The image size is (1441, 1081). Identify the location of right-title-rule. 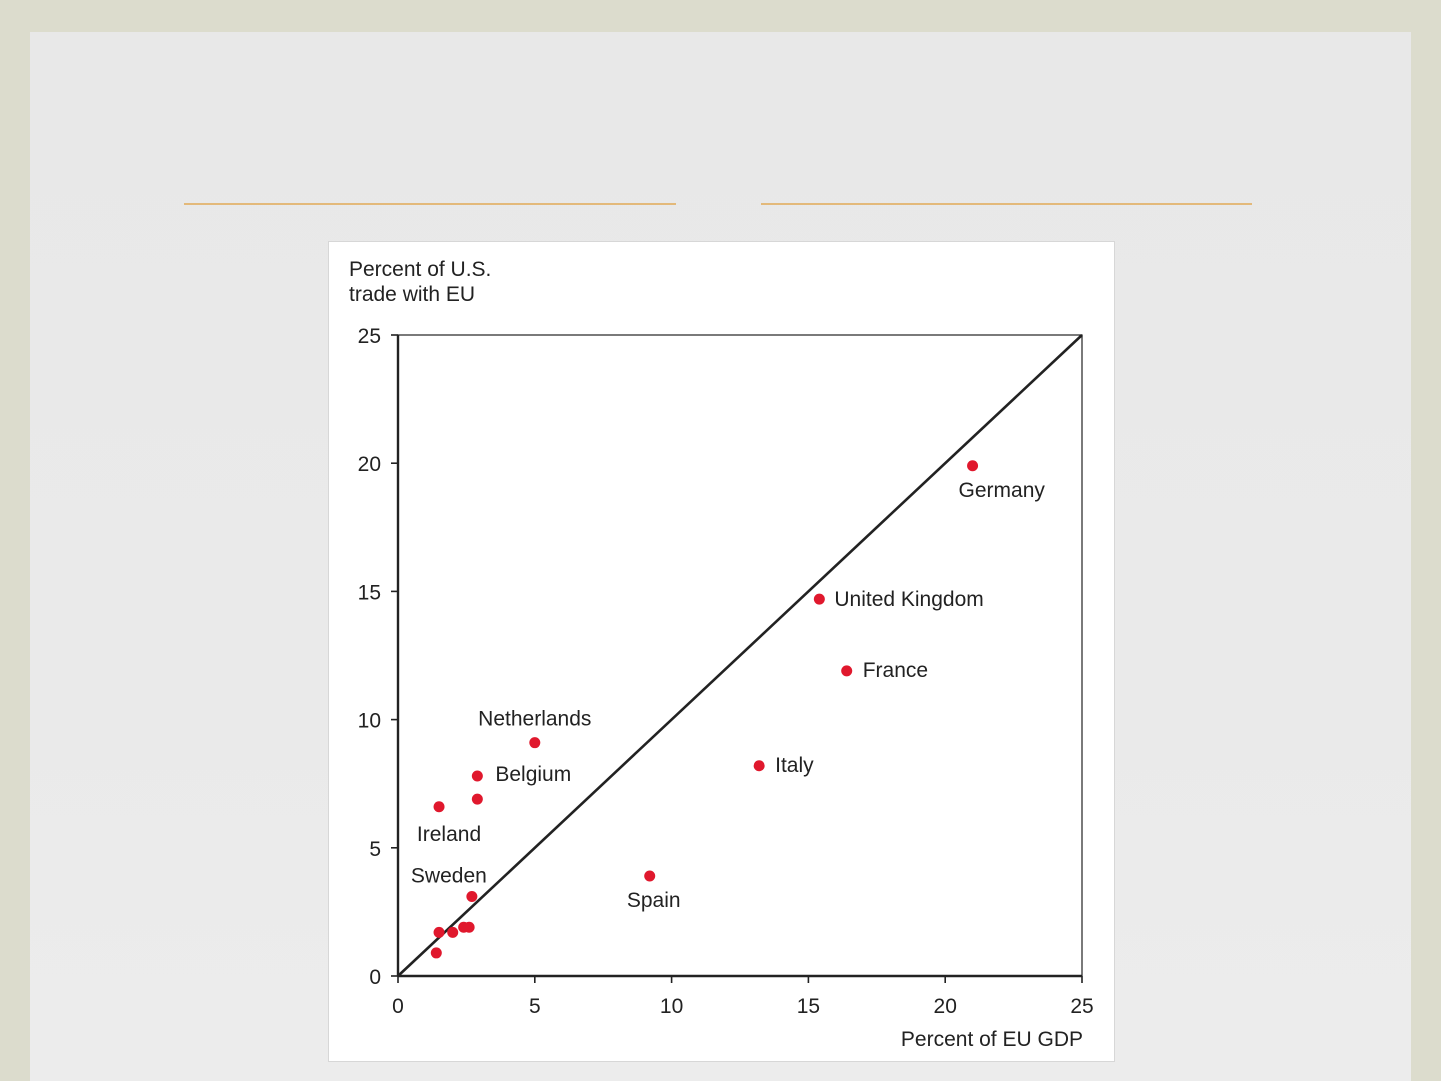
(1006, 204).